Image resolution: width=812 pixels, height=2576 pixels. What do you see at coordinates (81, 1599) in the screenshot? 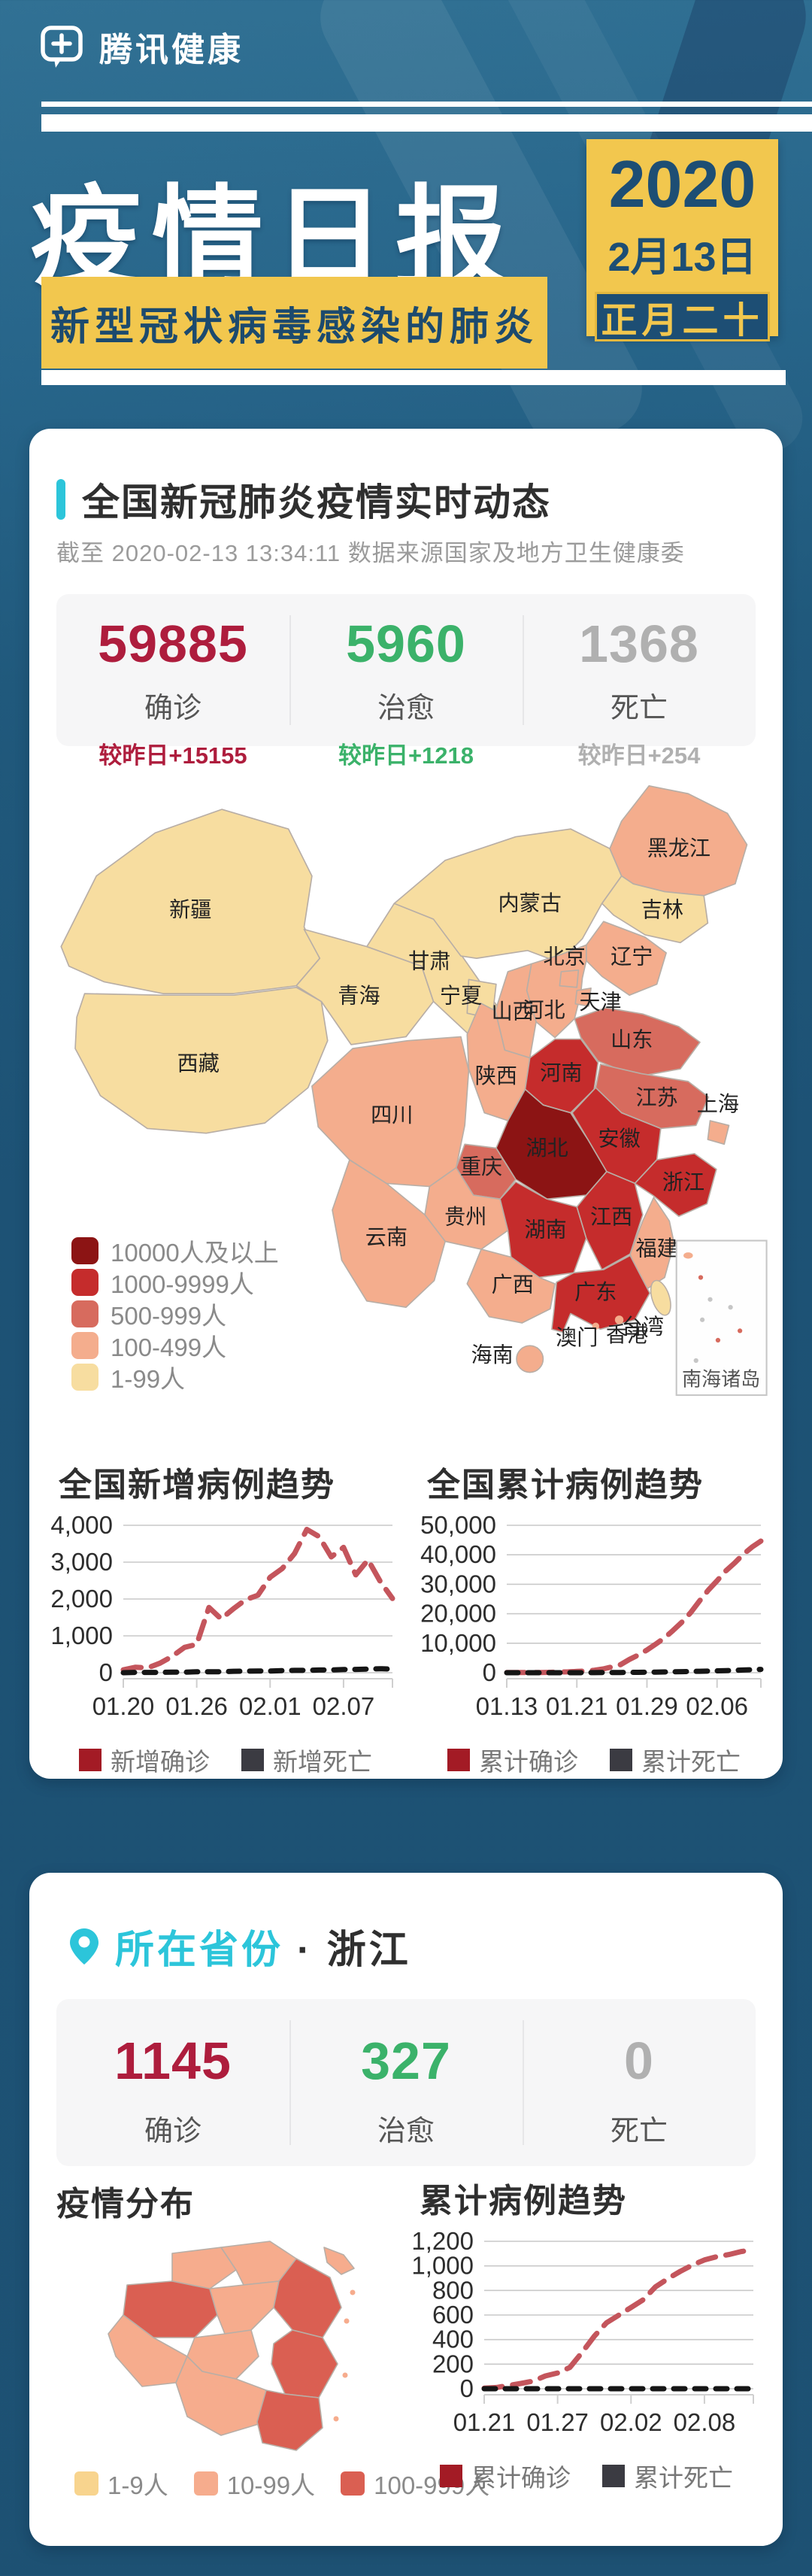
I see `svg-text: 2,000` at bounding box center [81, 1599].